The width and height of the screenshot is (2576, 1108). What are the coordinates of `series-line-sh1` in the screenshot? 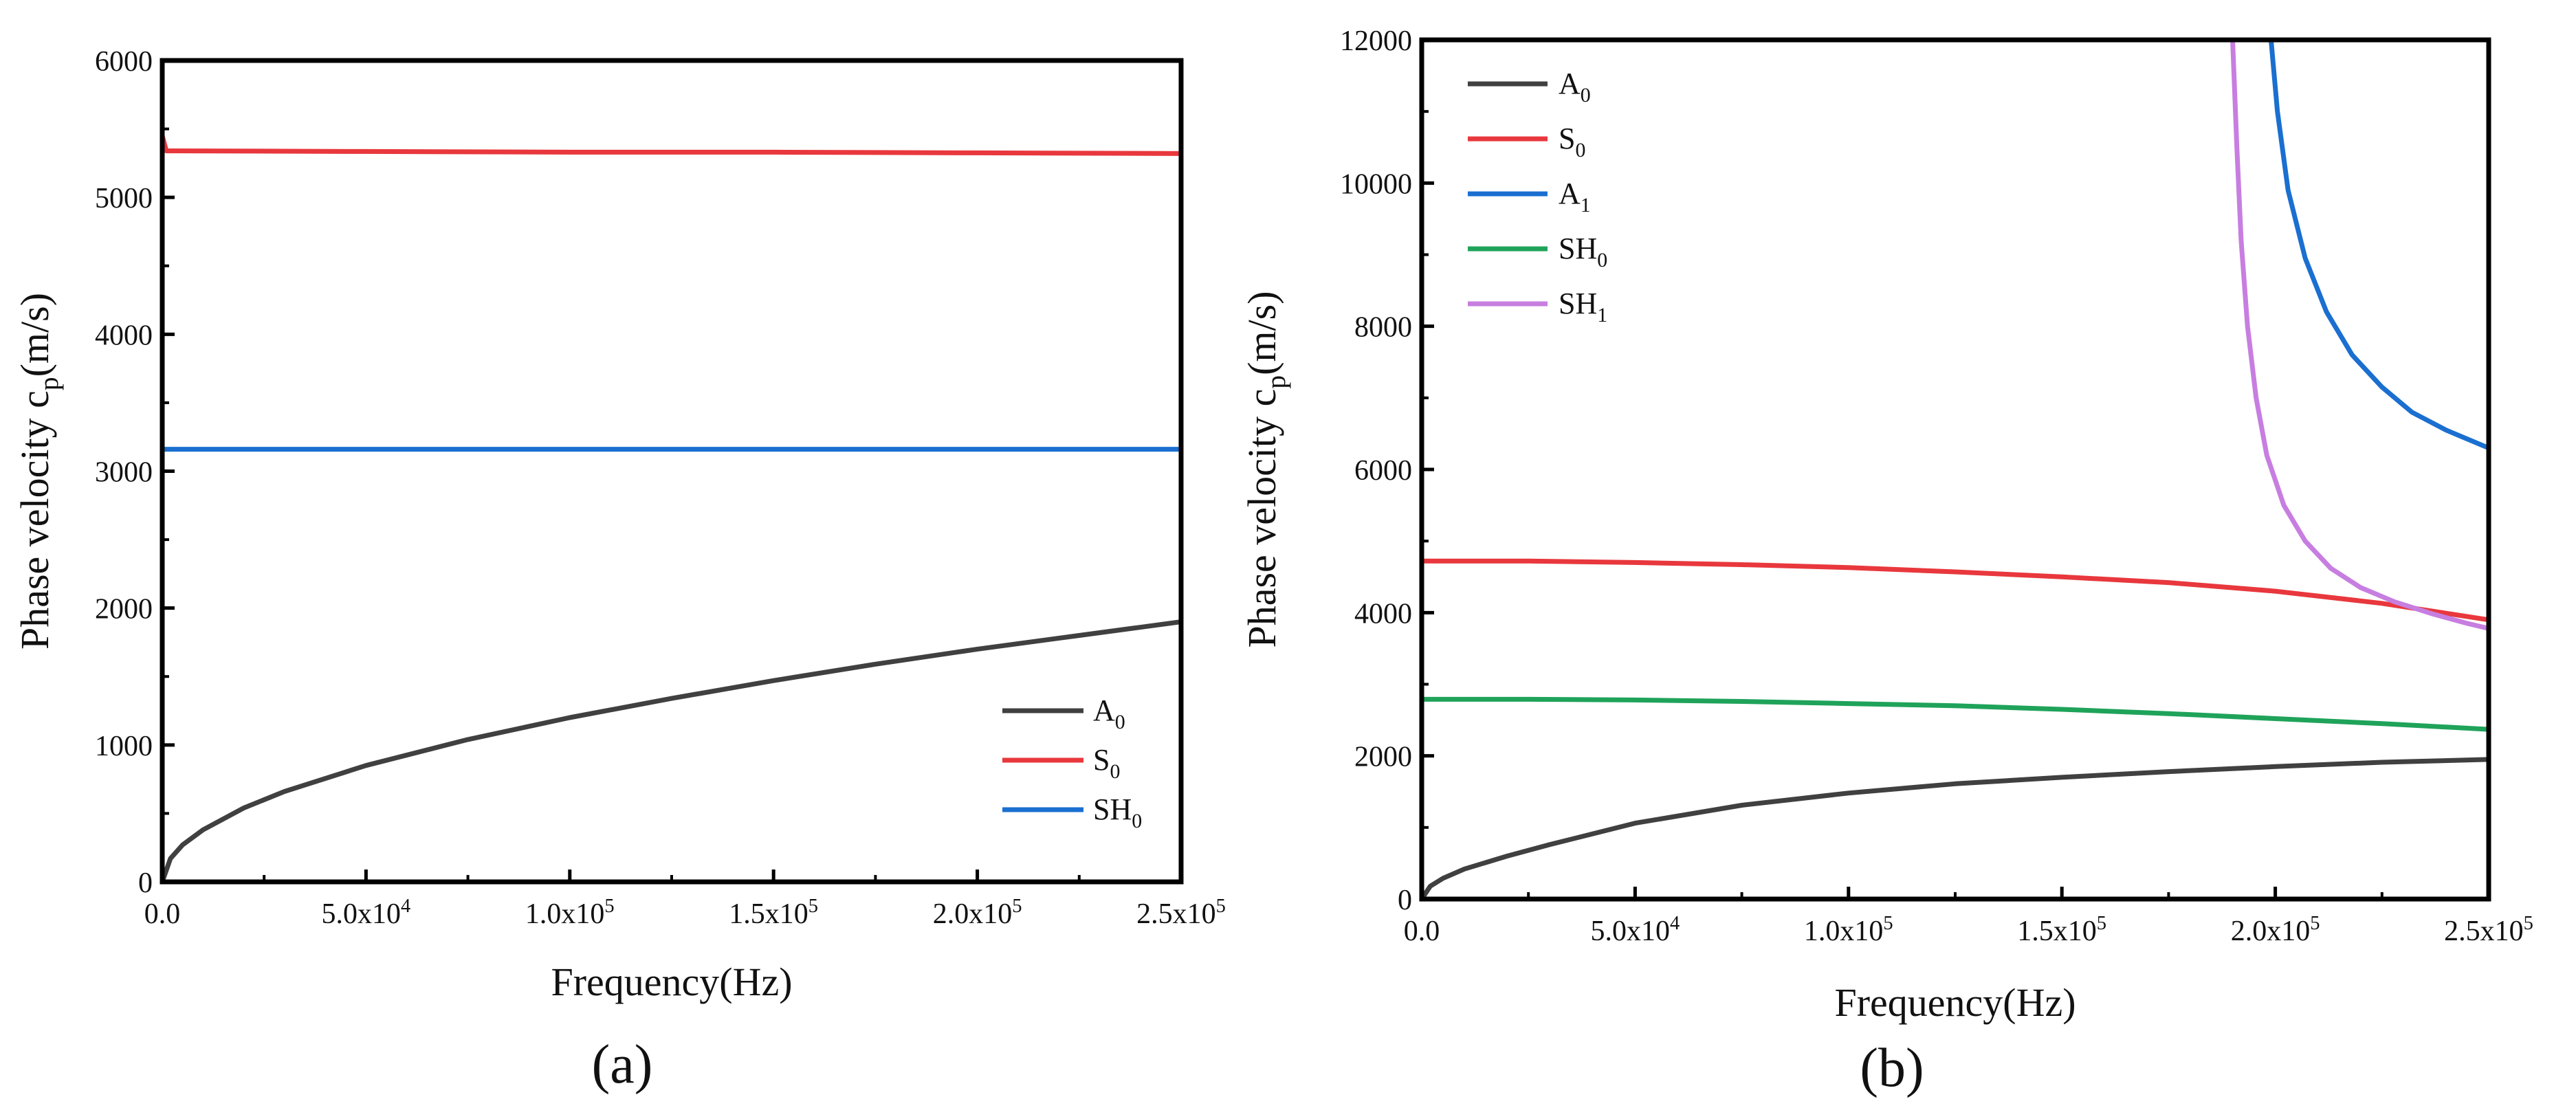 It's located at (2359, 335).